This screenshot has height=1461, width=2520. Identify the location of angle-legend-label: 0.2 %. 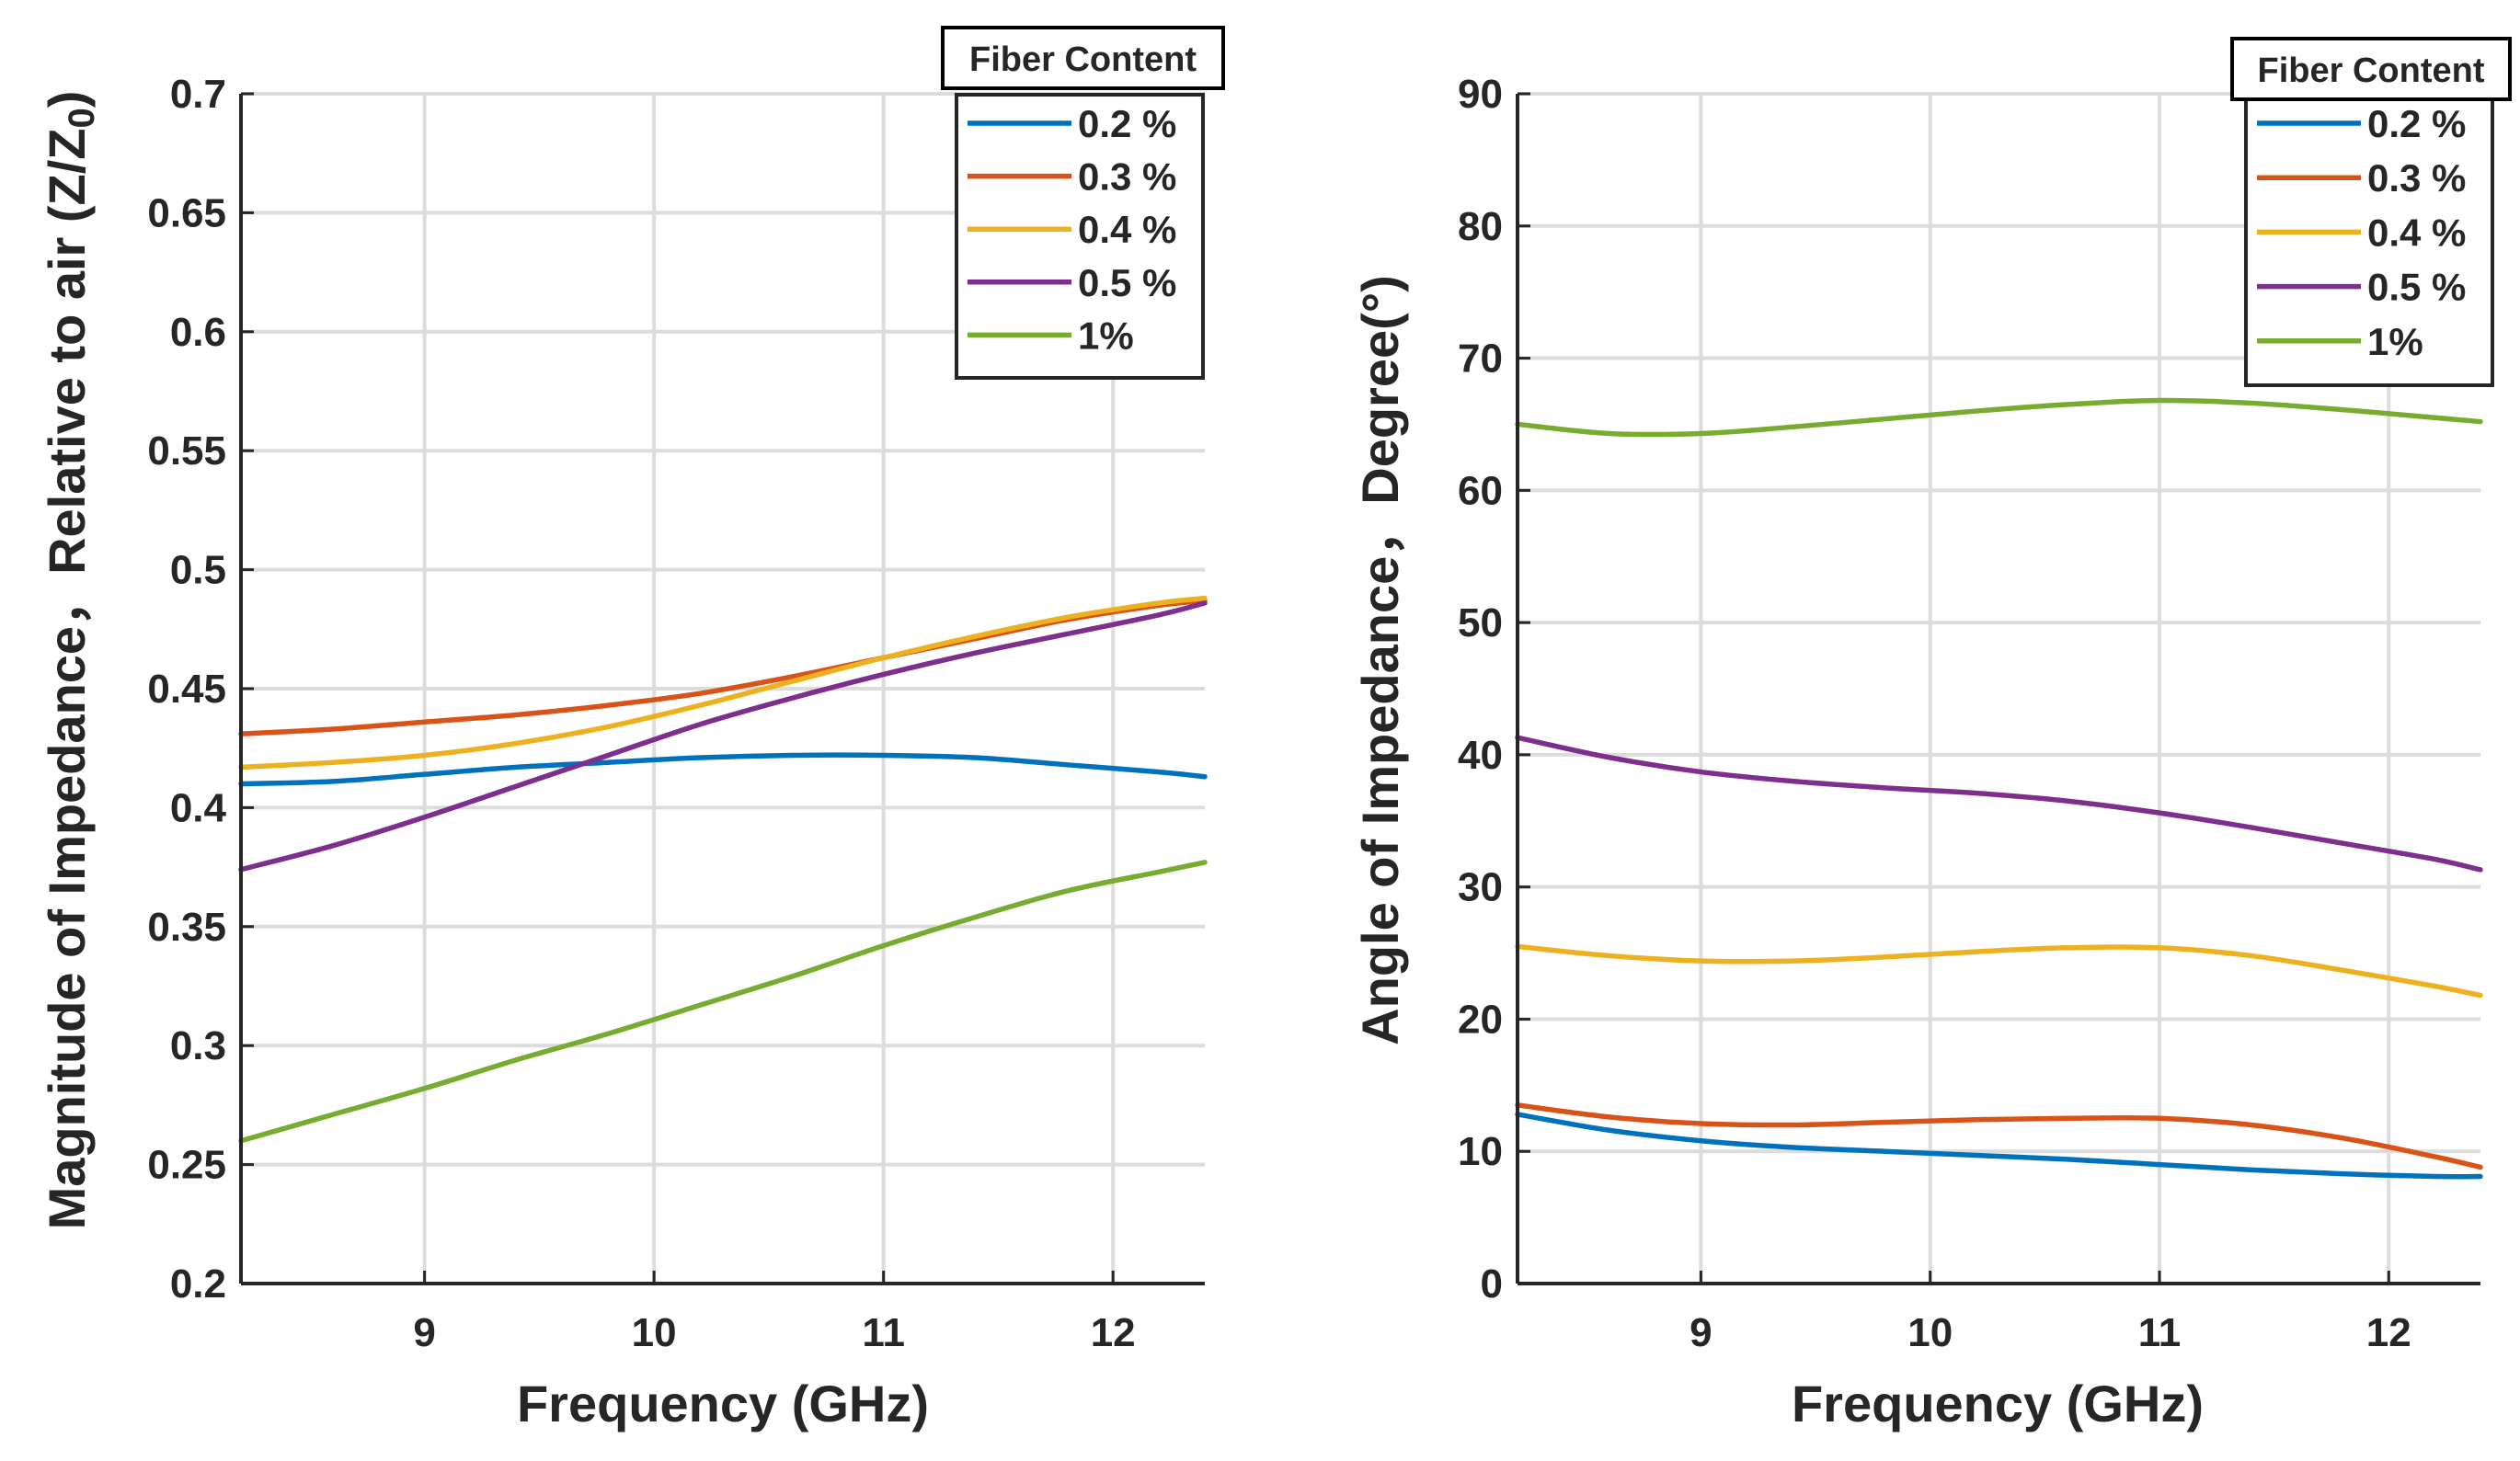
(2416, 123).